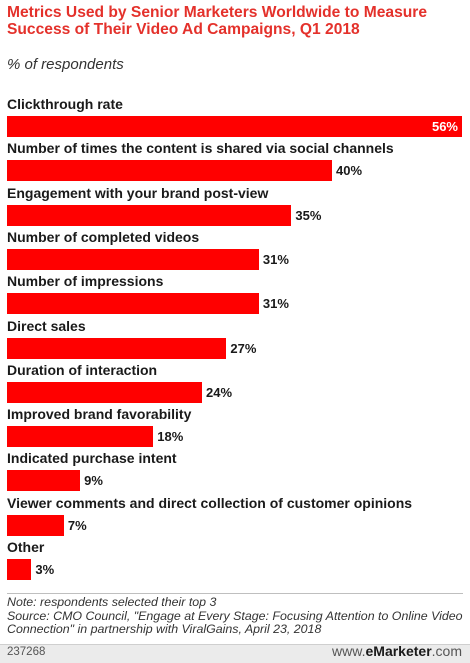 The width and height of the screenshot is (470, 663). Describe the element at coordinates (219, 392) in the screenshot. I see `value-label: 24%` at that location.